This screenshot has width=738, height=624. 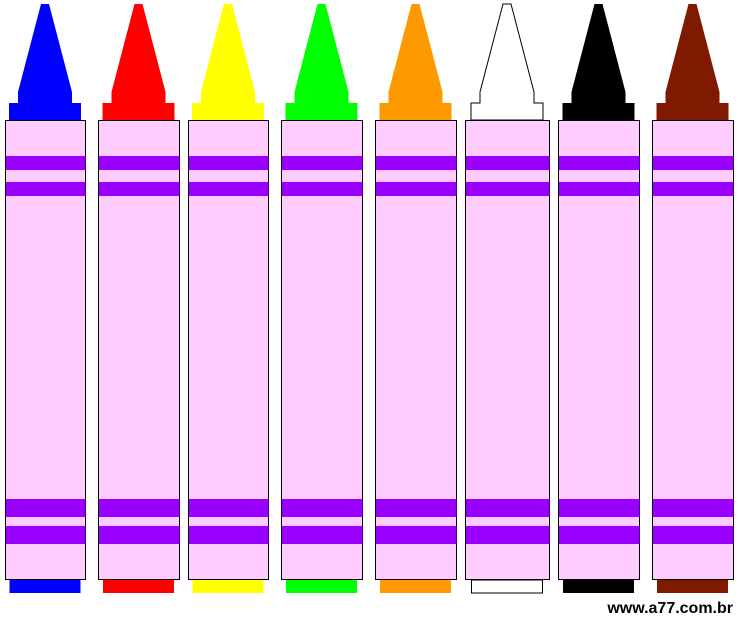 What do you see at coordinates (669, 608) in the screenshot?
I see `watermark: www.a77.com.br` at bounding box center [669, 608].